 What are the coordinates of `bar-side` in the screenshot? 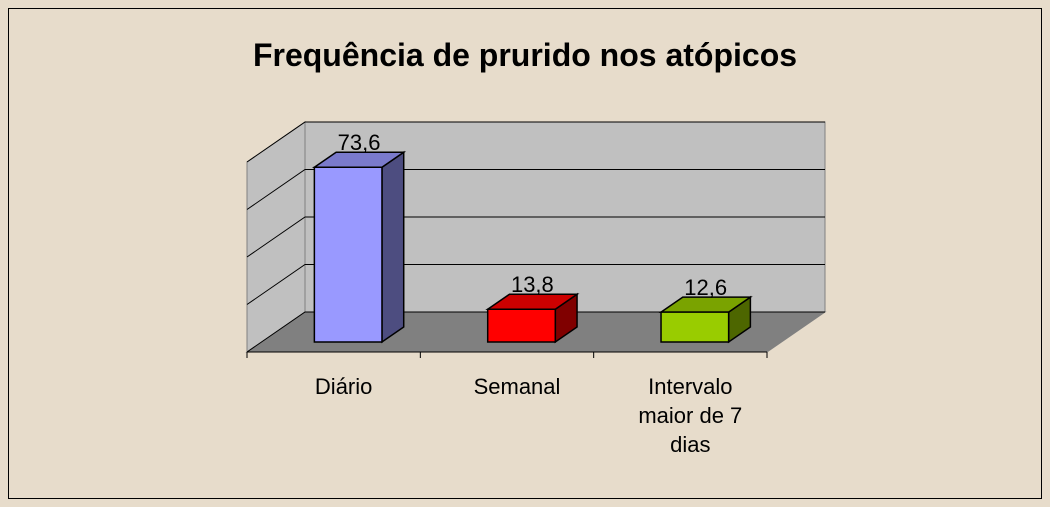 It's located at (393, 247).